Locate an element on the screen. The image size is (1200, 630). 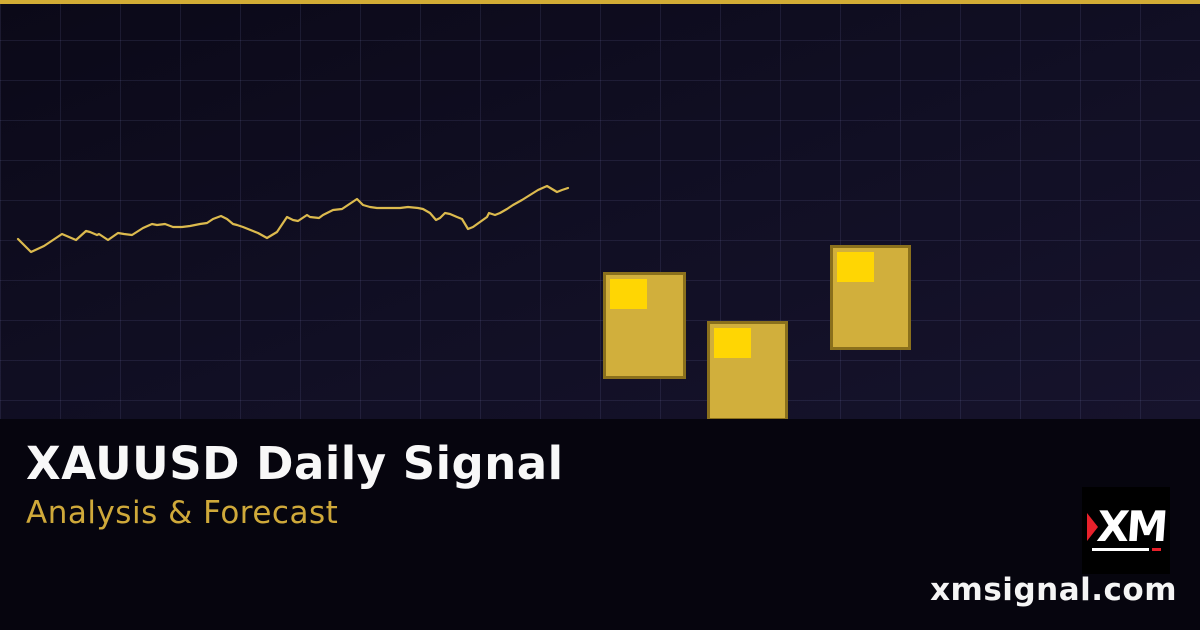
xm-logo-underline is located at coordinates (1126, 549).